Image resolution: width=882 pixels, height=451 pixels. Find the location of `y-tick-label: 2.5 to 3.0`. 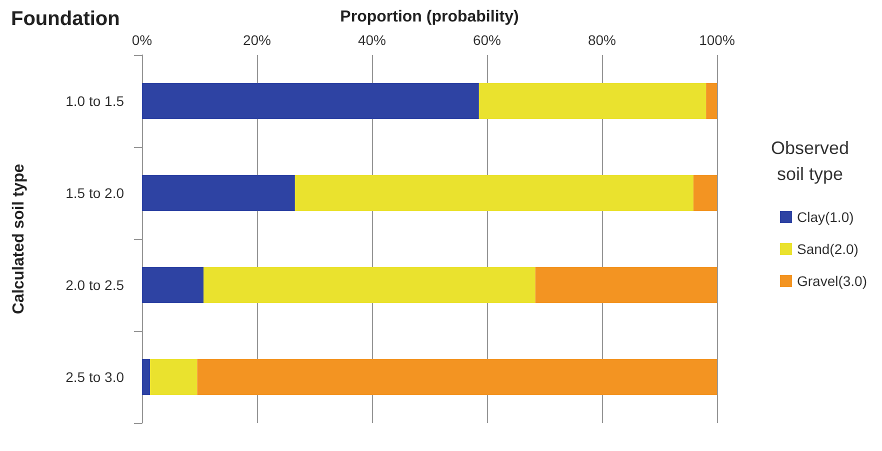

y-tick-label: 2.5 to 3.0 is located at coordinates (95, 377).